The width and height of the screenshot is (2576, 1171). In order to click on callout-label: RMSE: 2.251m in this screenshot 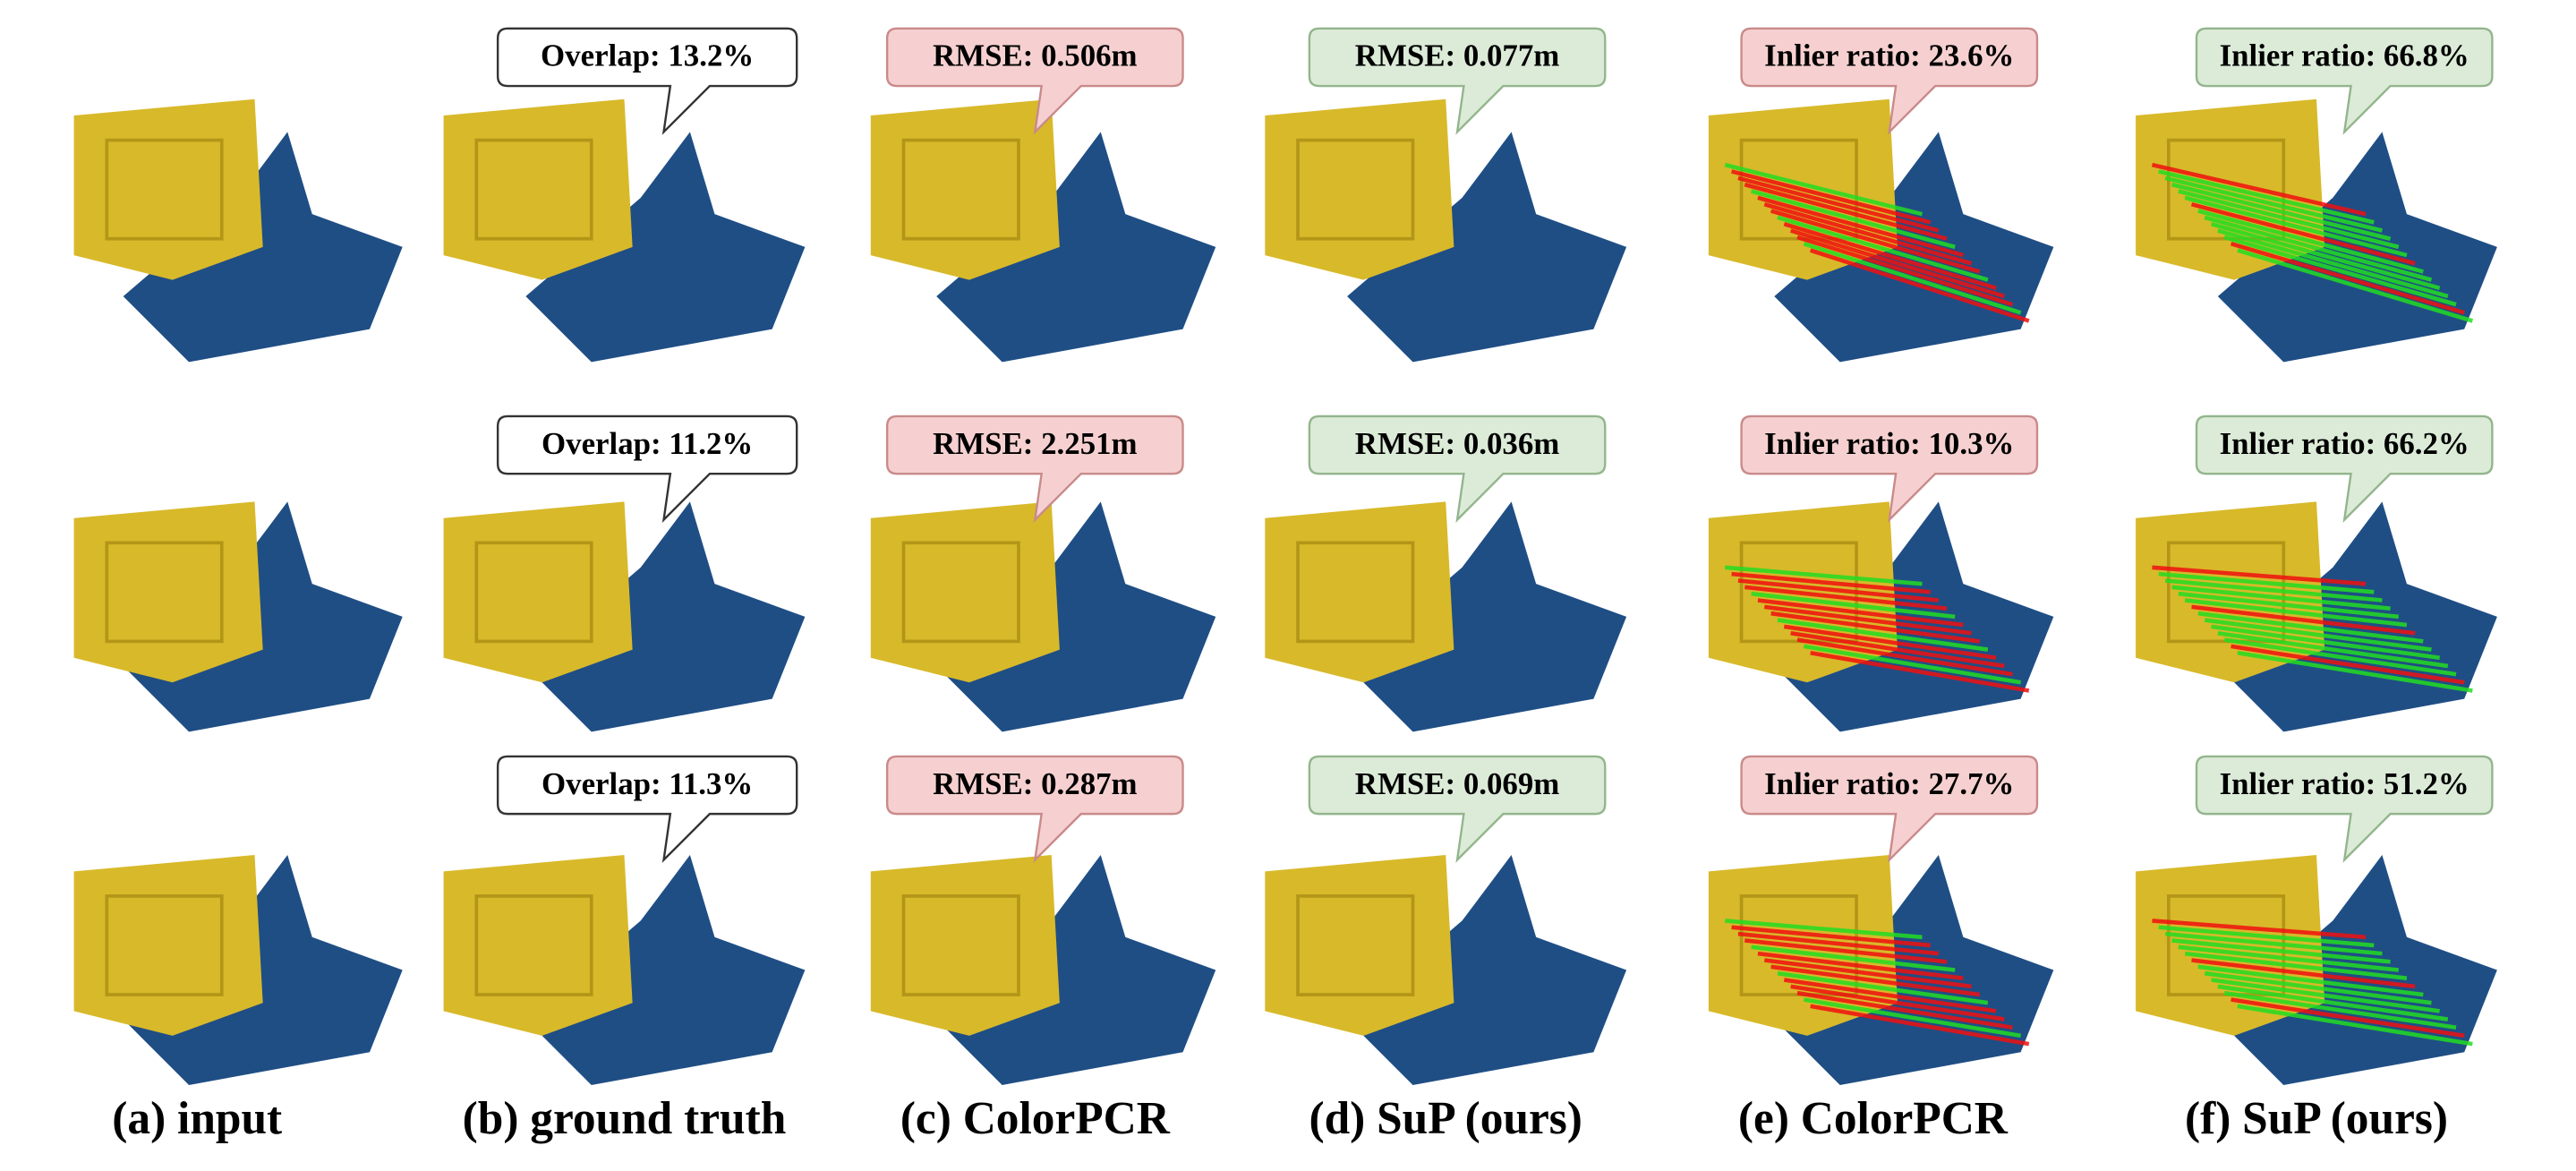, I will do `click(1035, 443)`.